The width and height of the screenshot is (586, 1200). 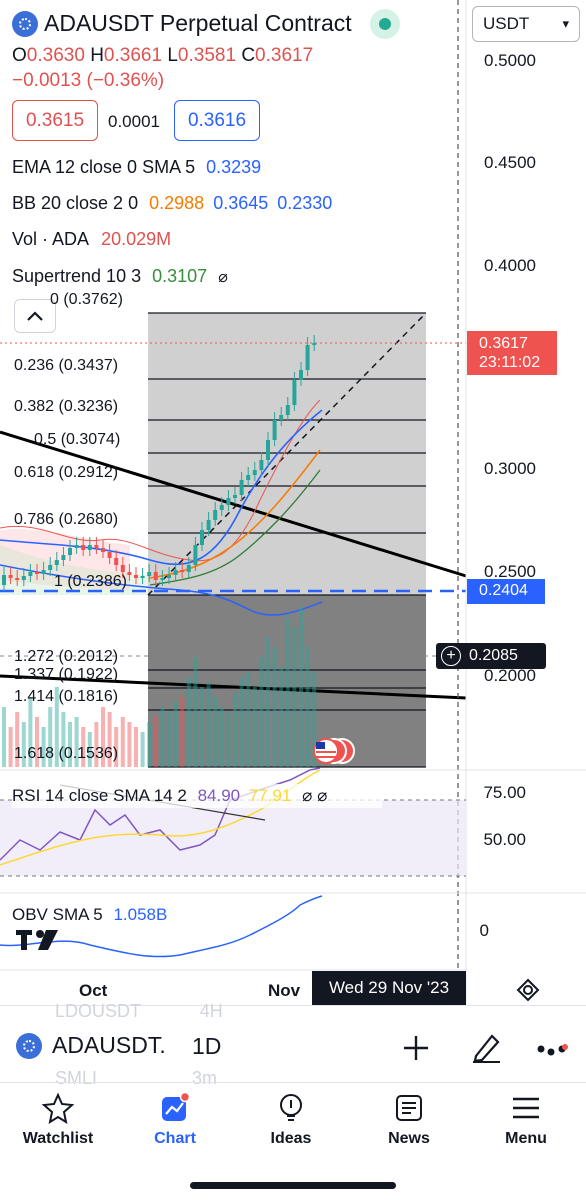 What do you see at coordinates (217, 120) in the screenshot?
I see `buy-price-button: 0.3616` at bounding box center [217, 120].